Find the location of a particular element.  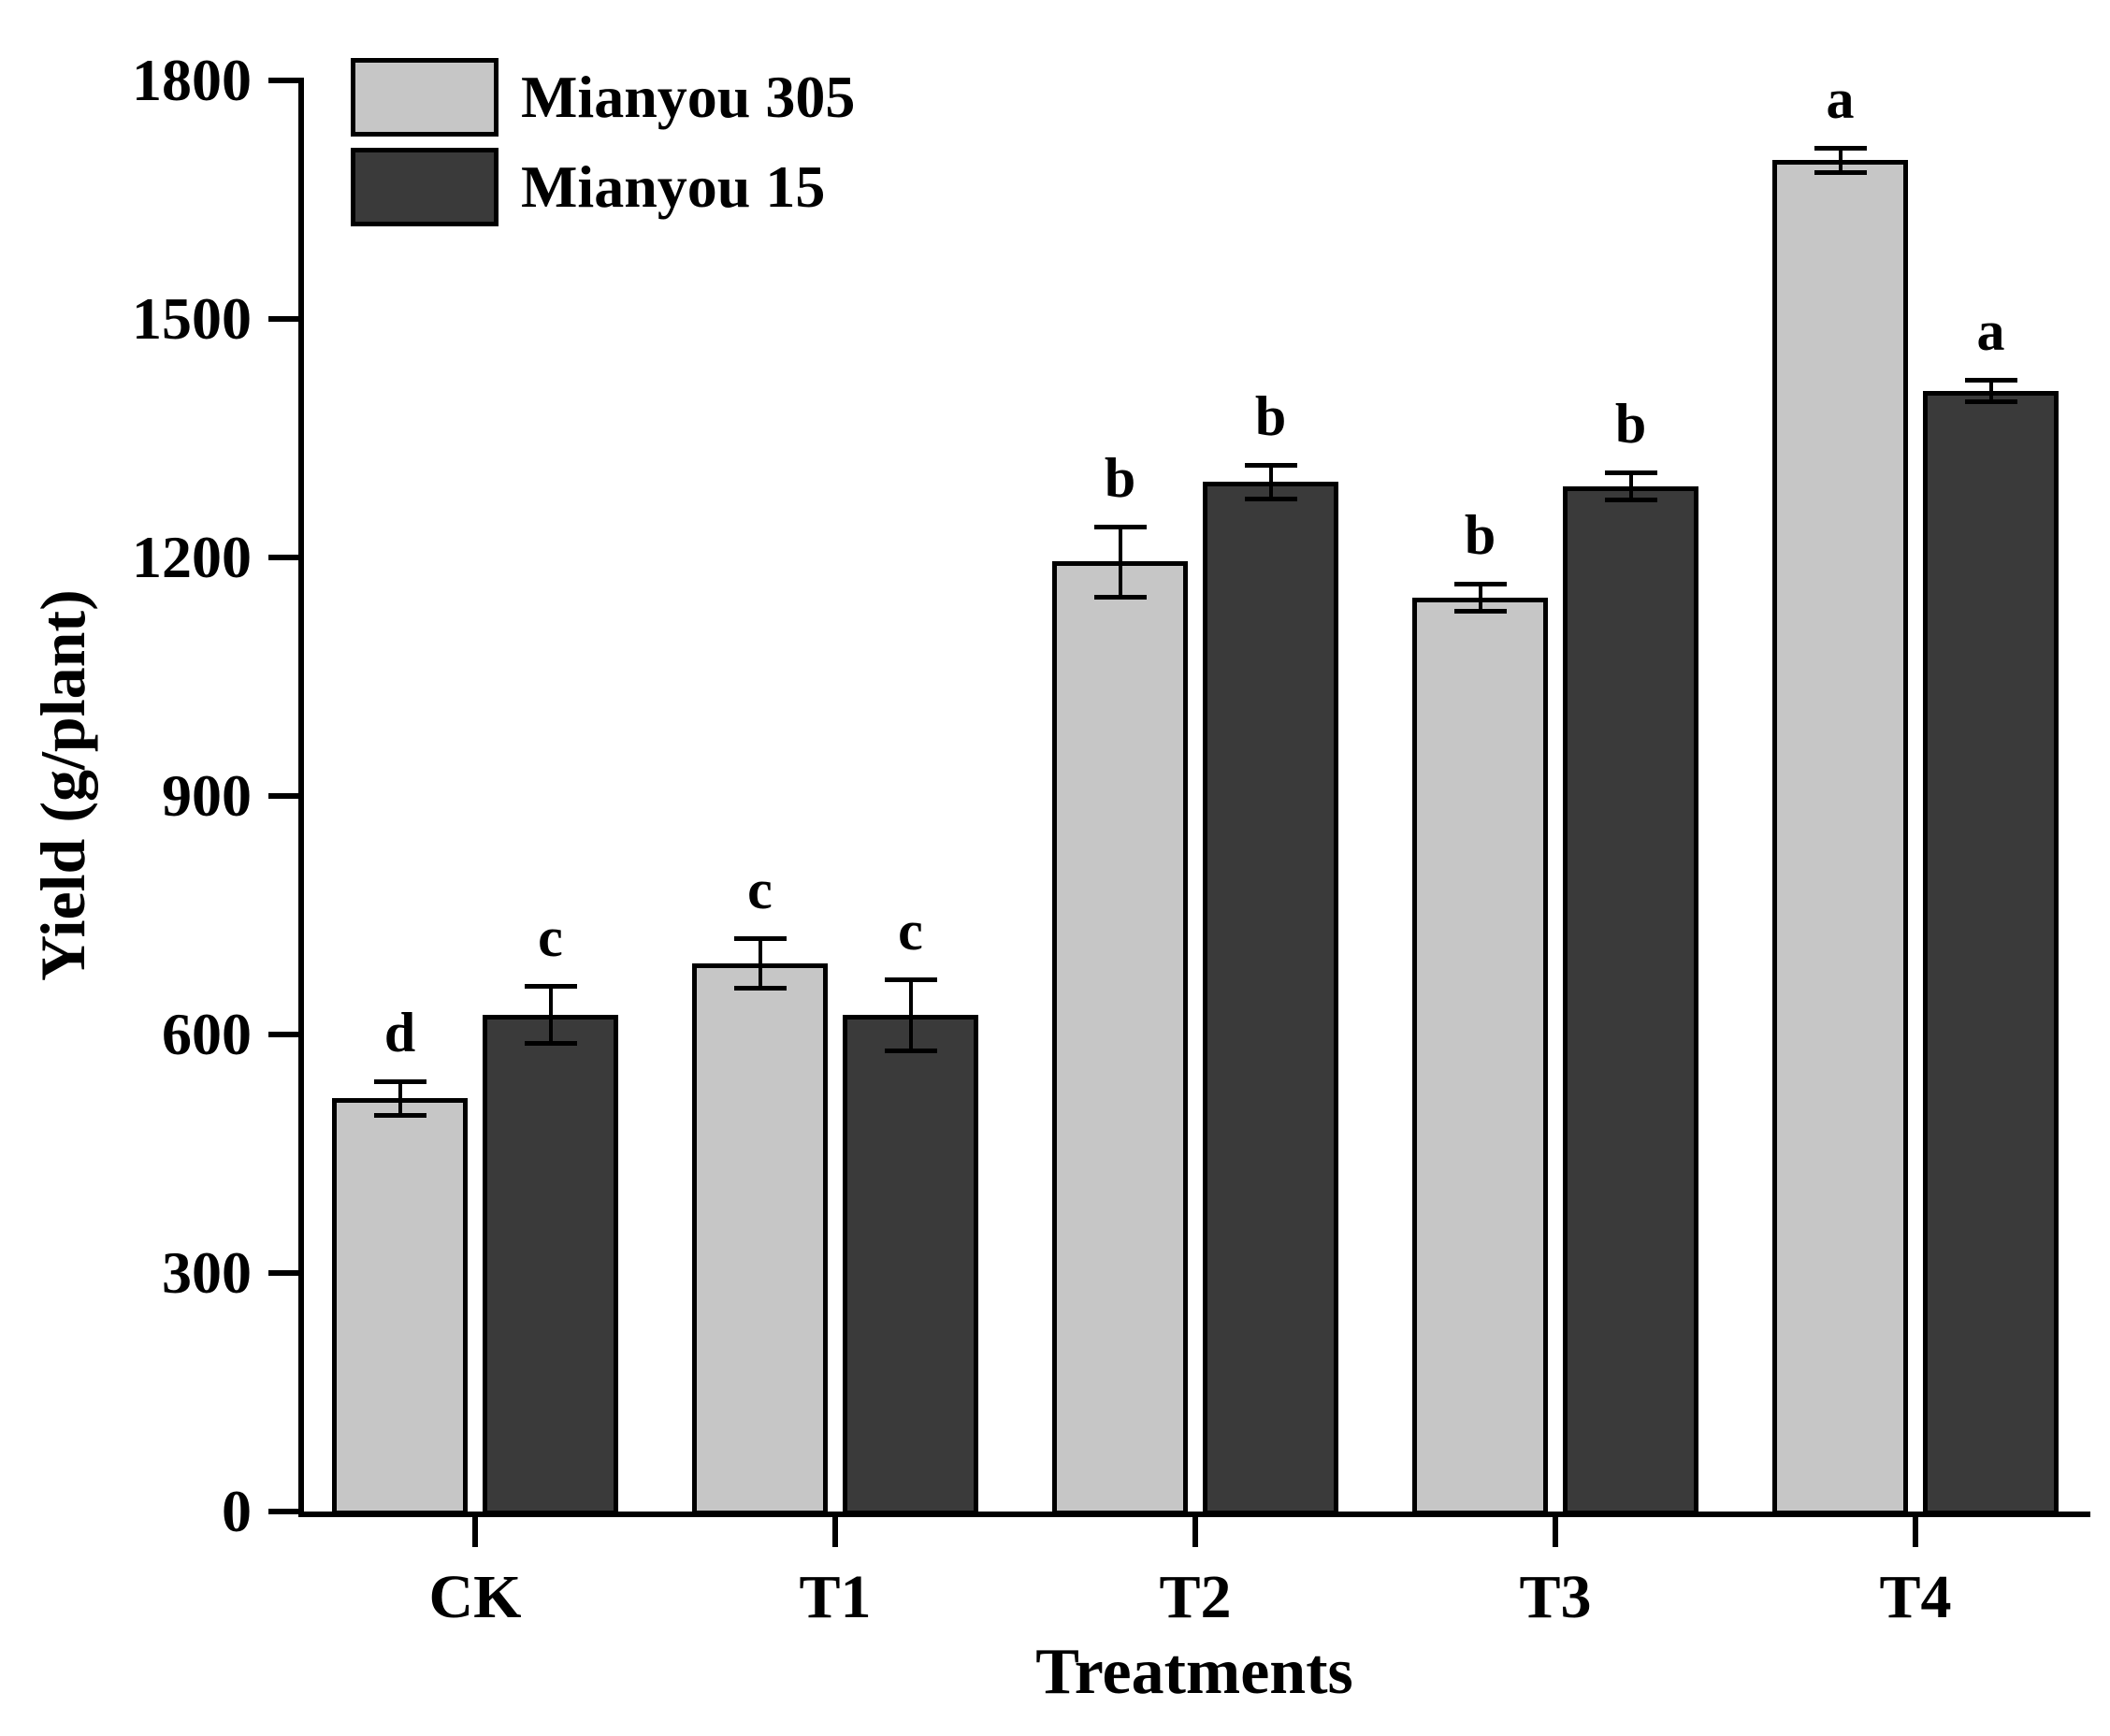

legend-item-mianyou-15: Mianyou 15 is located at coordinates (603, 187).